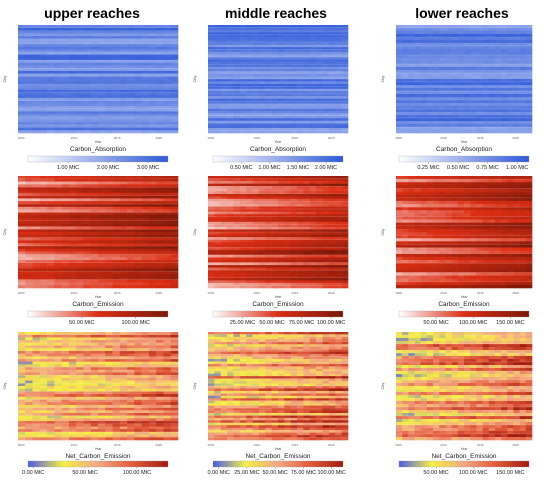 This screenshot has width=550, height=487. What do you see at coordinates (464, 159) in the screenshot?
I see `colorbar` at bounding box center [464, 159].